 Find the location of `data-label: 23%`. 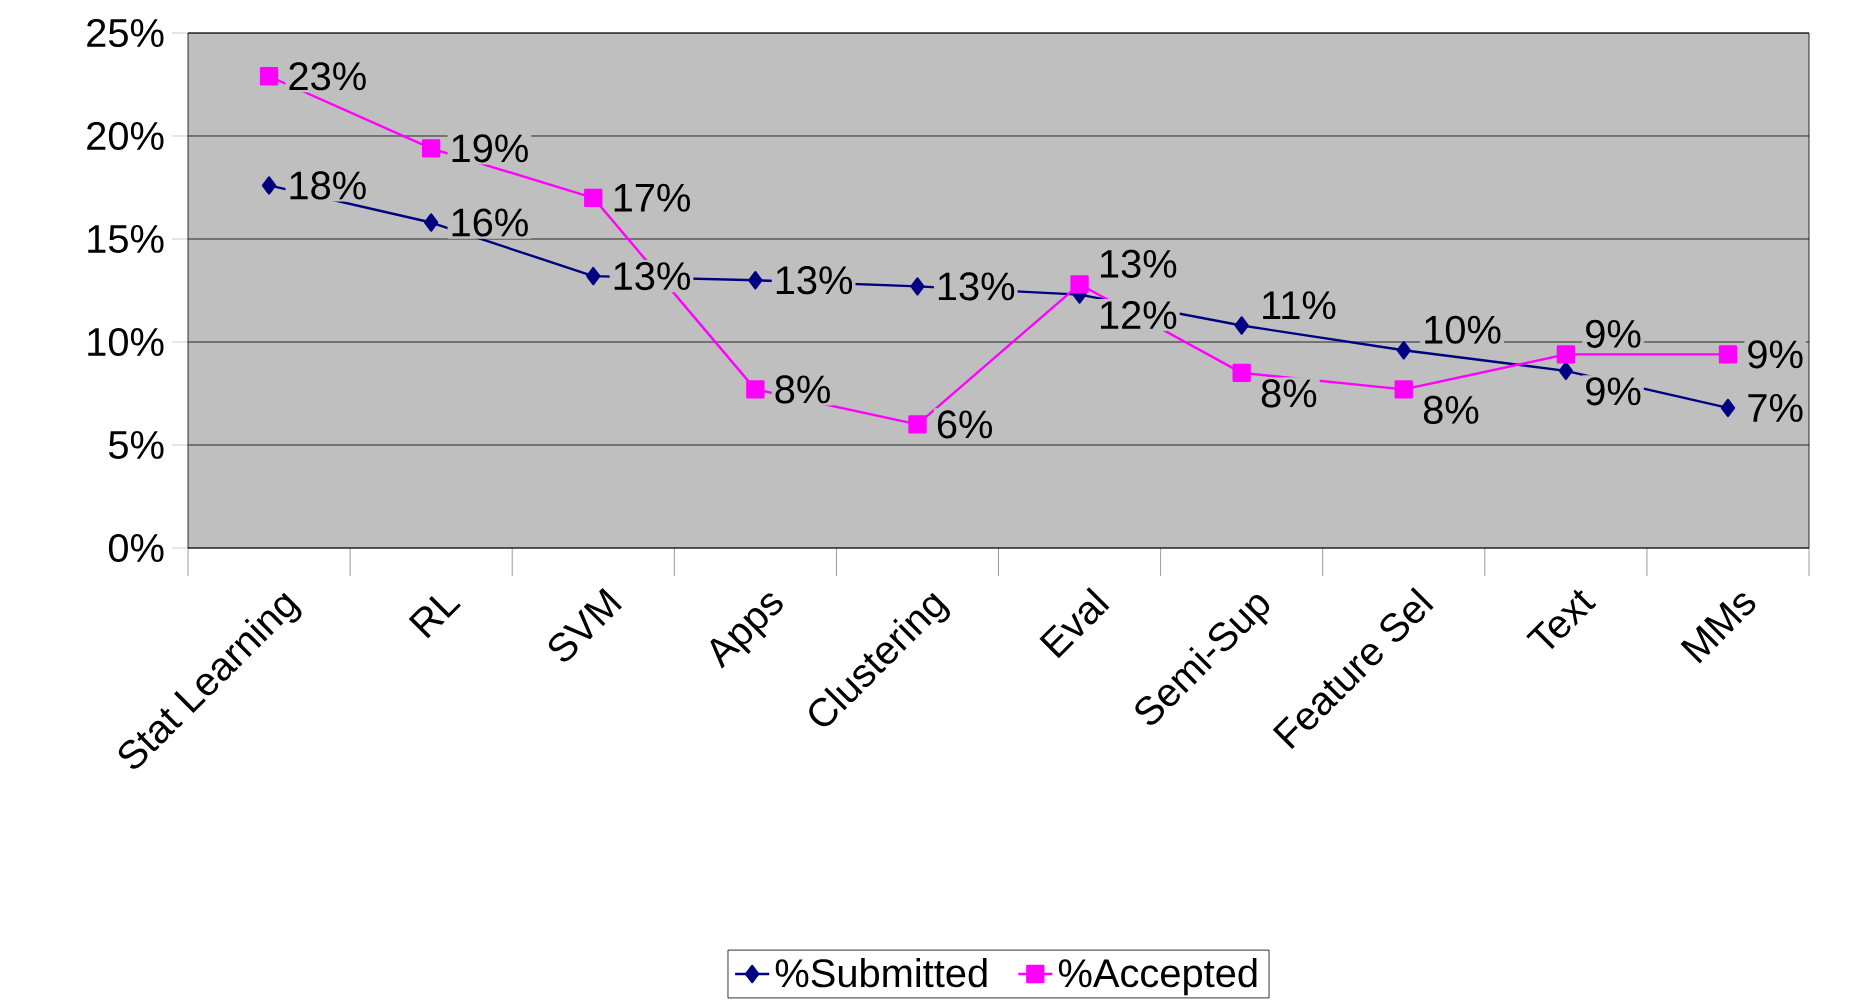

data-label: 23% is located at coordinates (327, 76).